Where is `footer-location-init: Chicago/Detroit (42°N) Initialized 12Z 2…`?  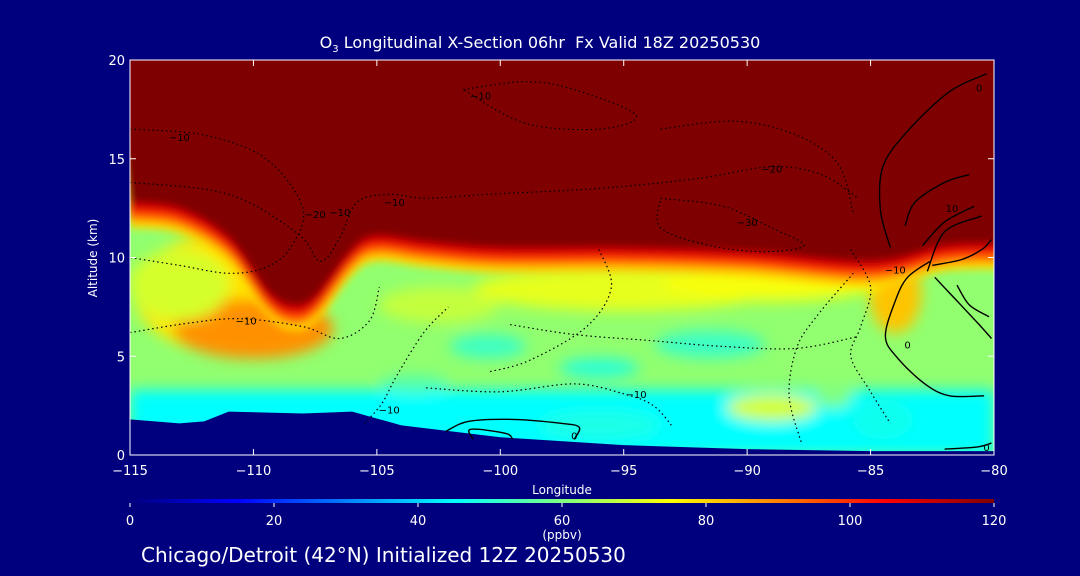
footer-location-init: Chicago/Detroit (42°N) Initialized 12Z 2… is located at coordinates (383, 555).